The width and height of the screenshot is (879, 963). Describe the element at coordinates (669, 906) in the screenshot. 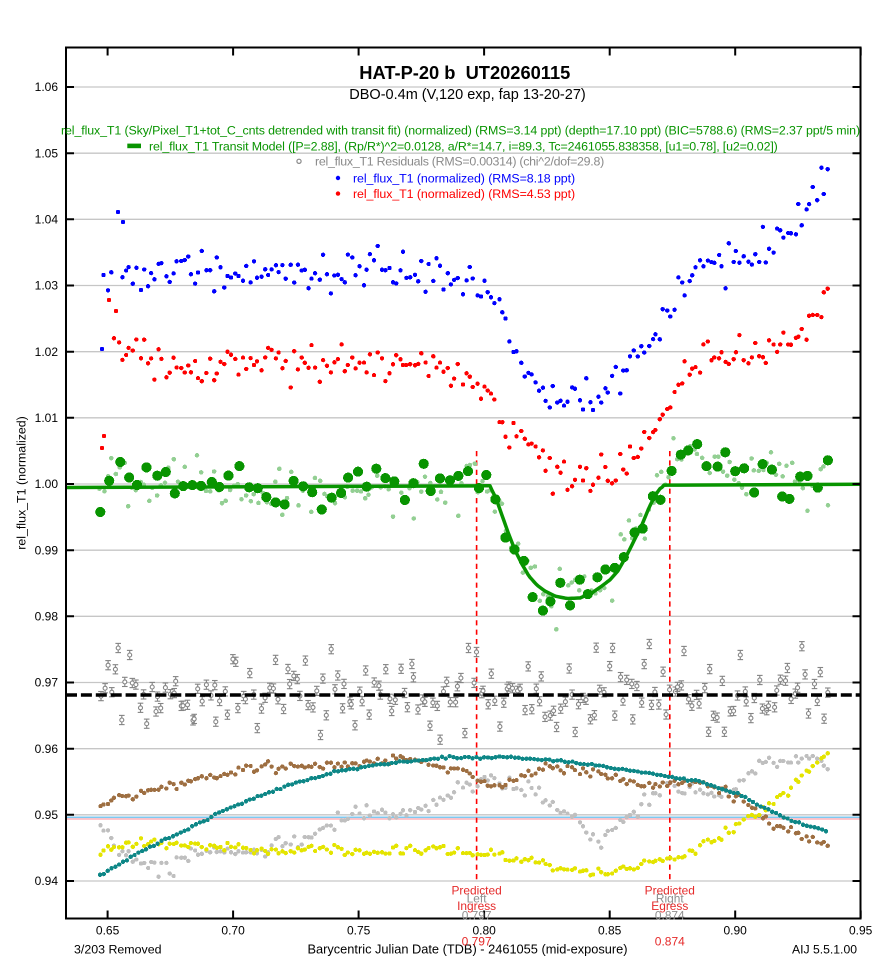

I see `svg-text: Egress` at that location.